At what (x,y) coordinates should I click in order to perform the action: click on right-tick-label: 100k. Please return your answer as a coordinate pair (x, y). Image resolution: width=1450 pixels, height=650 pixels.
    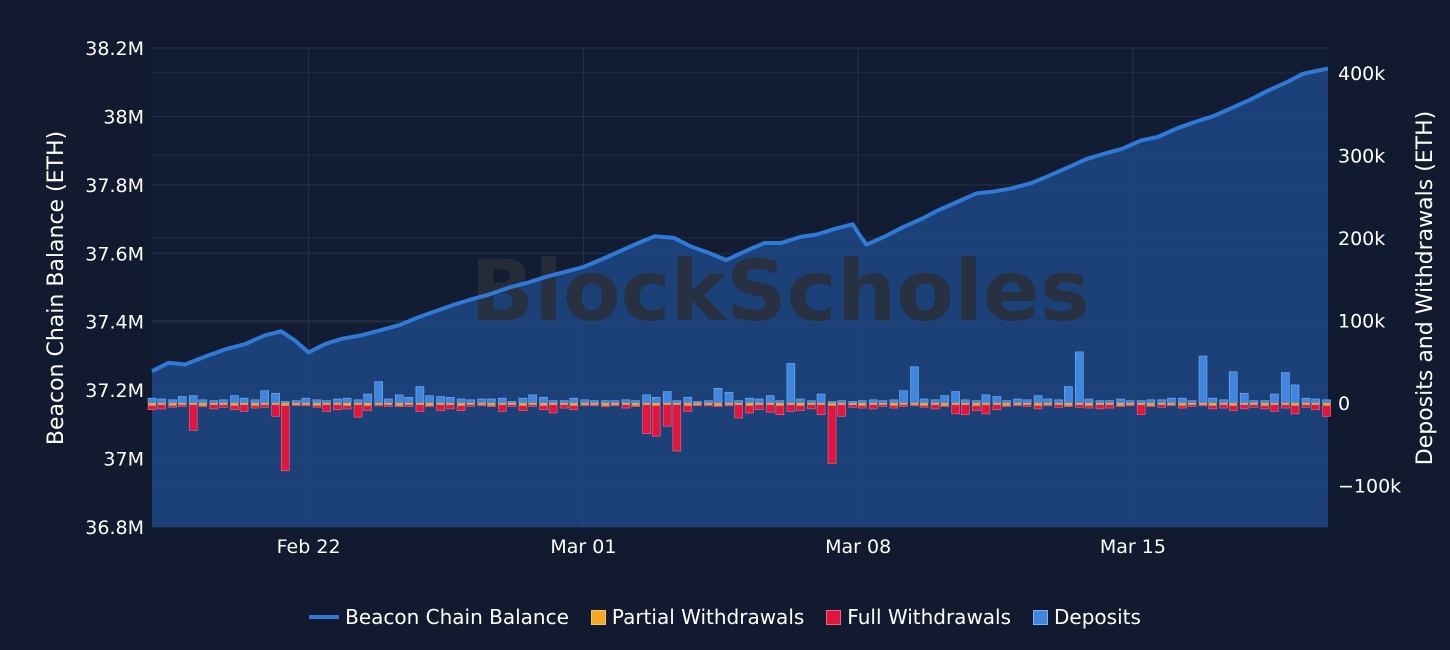
    Looking at the image, I should click on (1361, 322).